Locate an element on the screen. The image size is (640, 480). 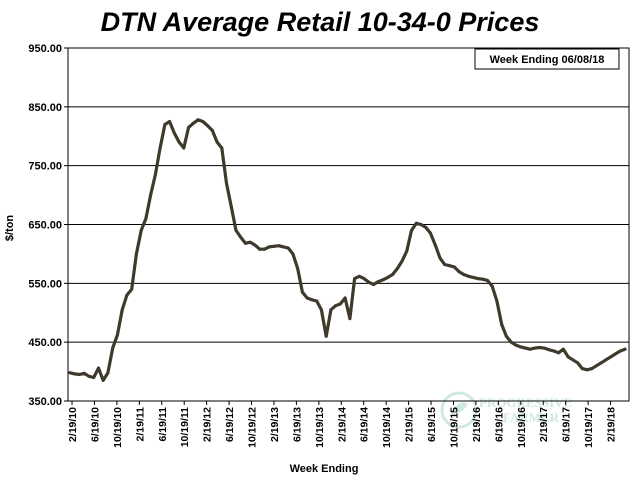
x-tick-label-23: 10/19/17 is located at coordinates (589, 427).